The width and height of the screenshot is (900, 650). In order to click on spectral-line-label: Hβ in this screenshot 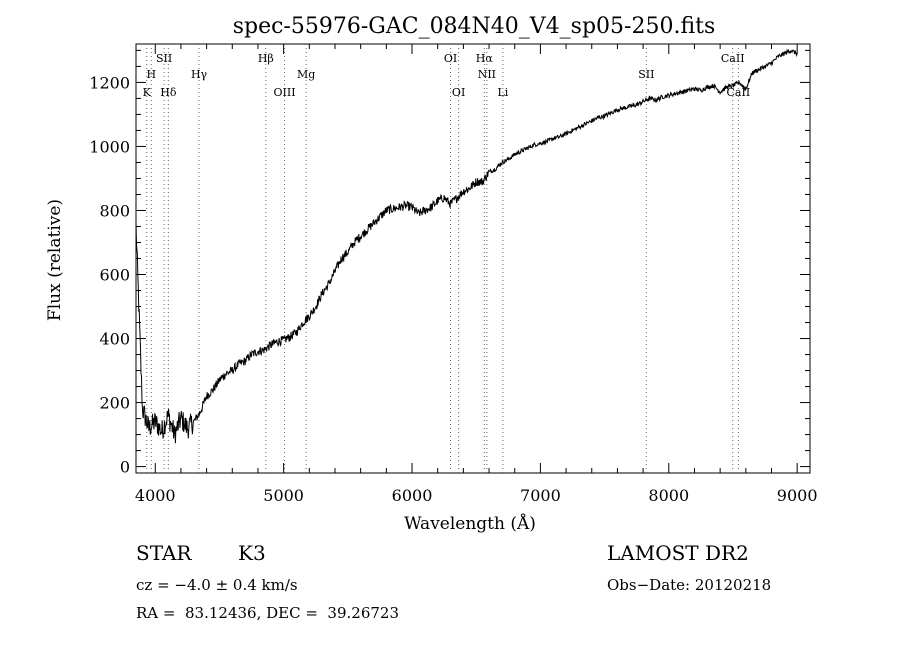, I will do `click(266, 58)`.